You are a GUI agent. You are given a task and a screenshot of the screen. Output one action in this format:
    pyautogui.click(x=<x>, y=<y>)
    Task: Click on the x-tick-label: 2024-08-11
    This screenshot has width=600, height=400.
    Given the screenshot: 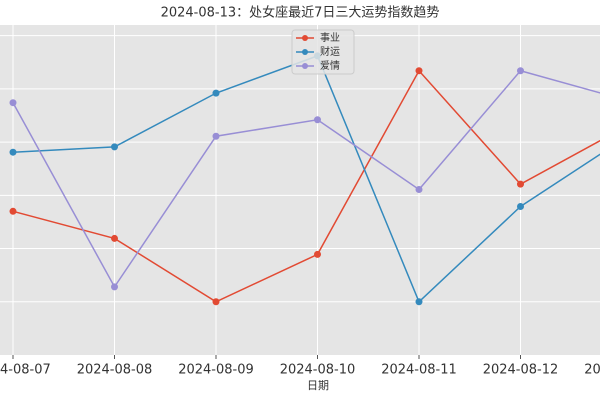 What is the action you would take?
    pyautogui.click(x=419, y=370)
    